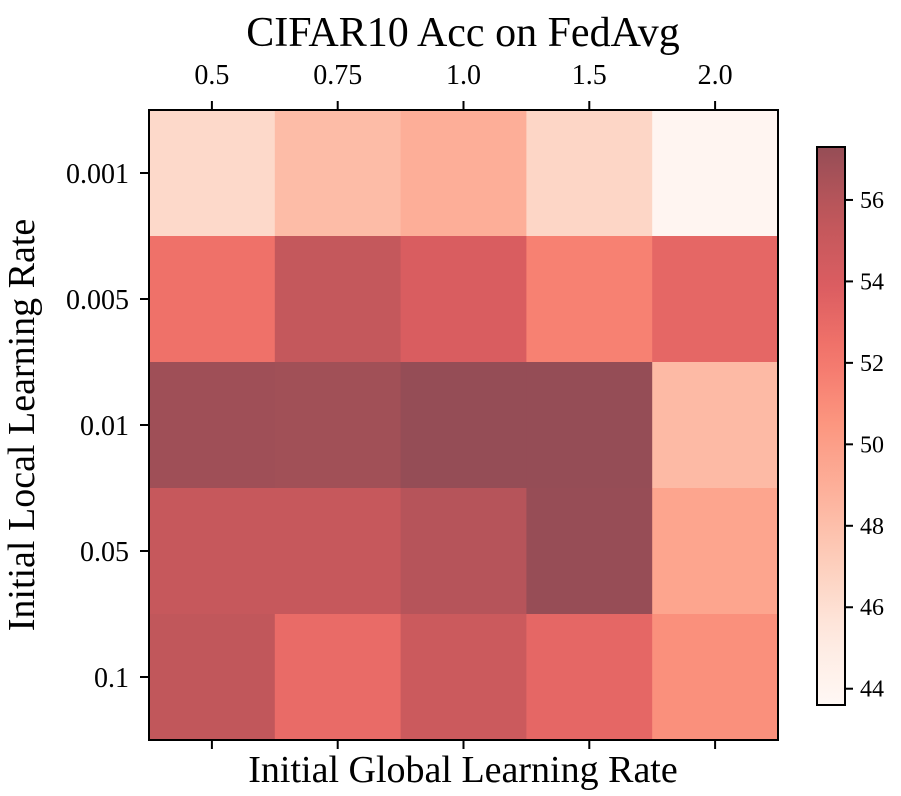 The width and height of the screenshot is (901, 796). What do you see at coordinates (97, 174) in the screenshot?
I see `y-tick-label: 0.001` at bounding box center [97, 174].